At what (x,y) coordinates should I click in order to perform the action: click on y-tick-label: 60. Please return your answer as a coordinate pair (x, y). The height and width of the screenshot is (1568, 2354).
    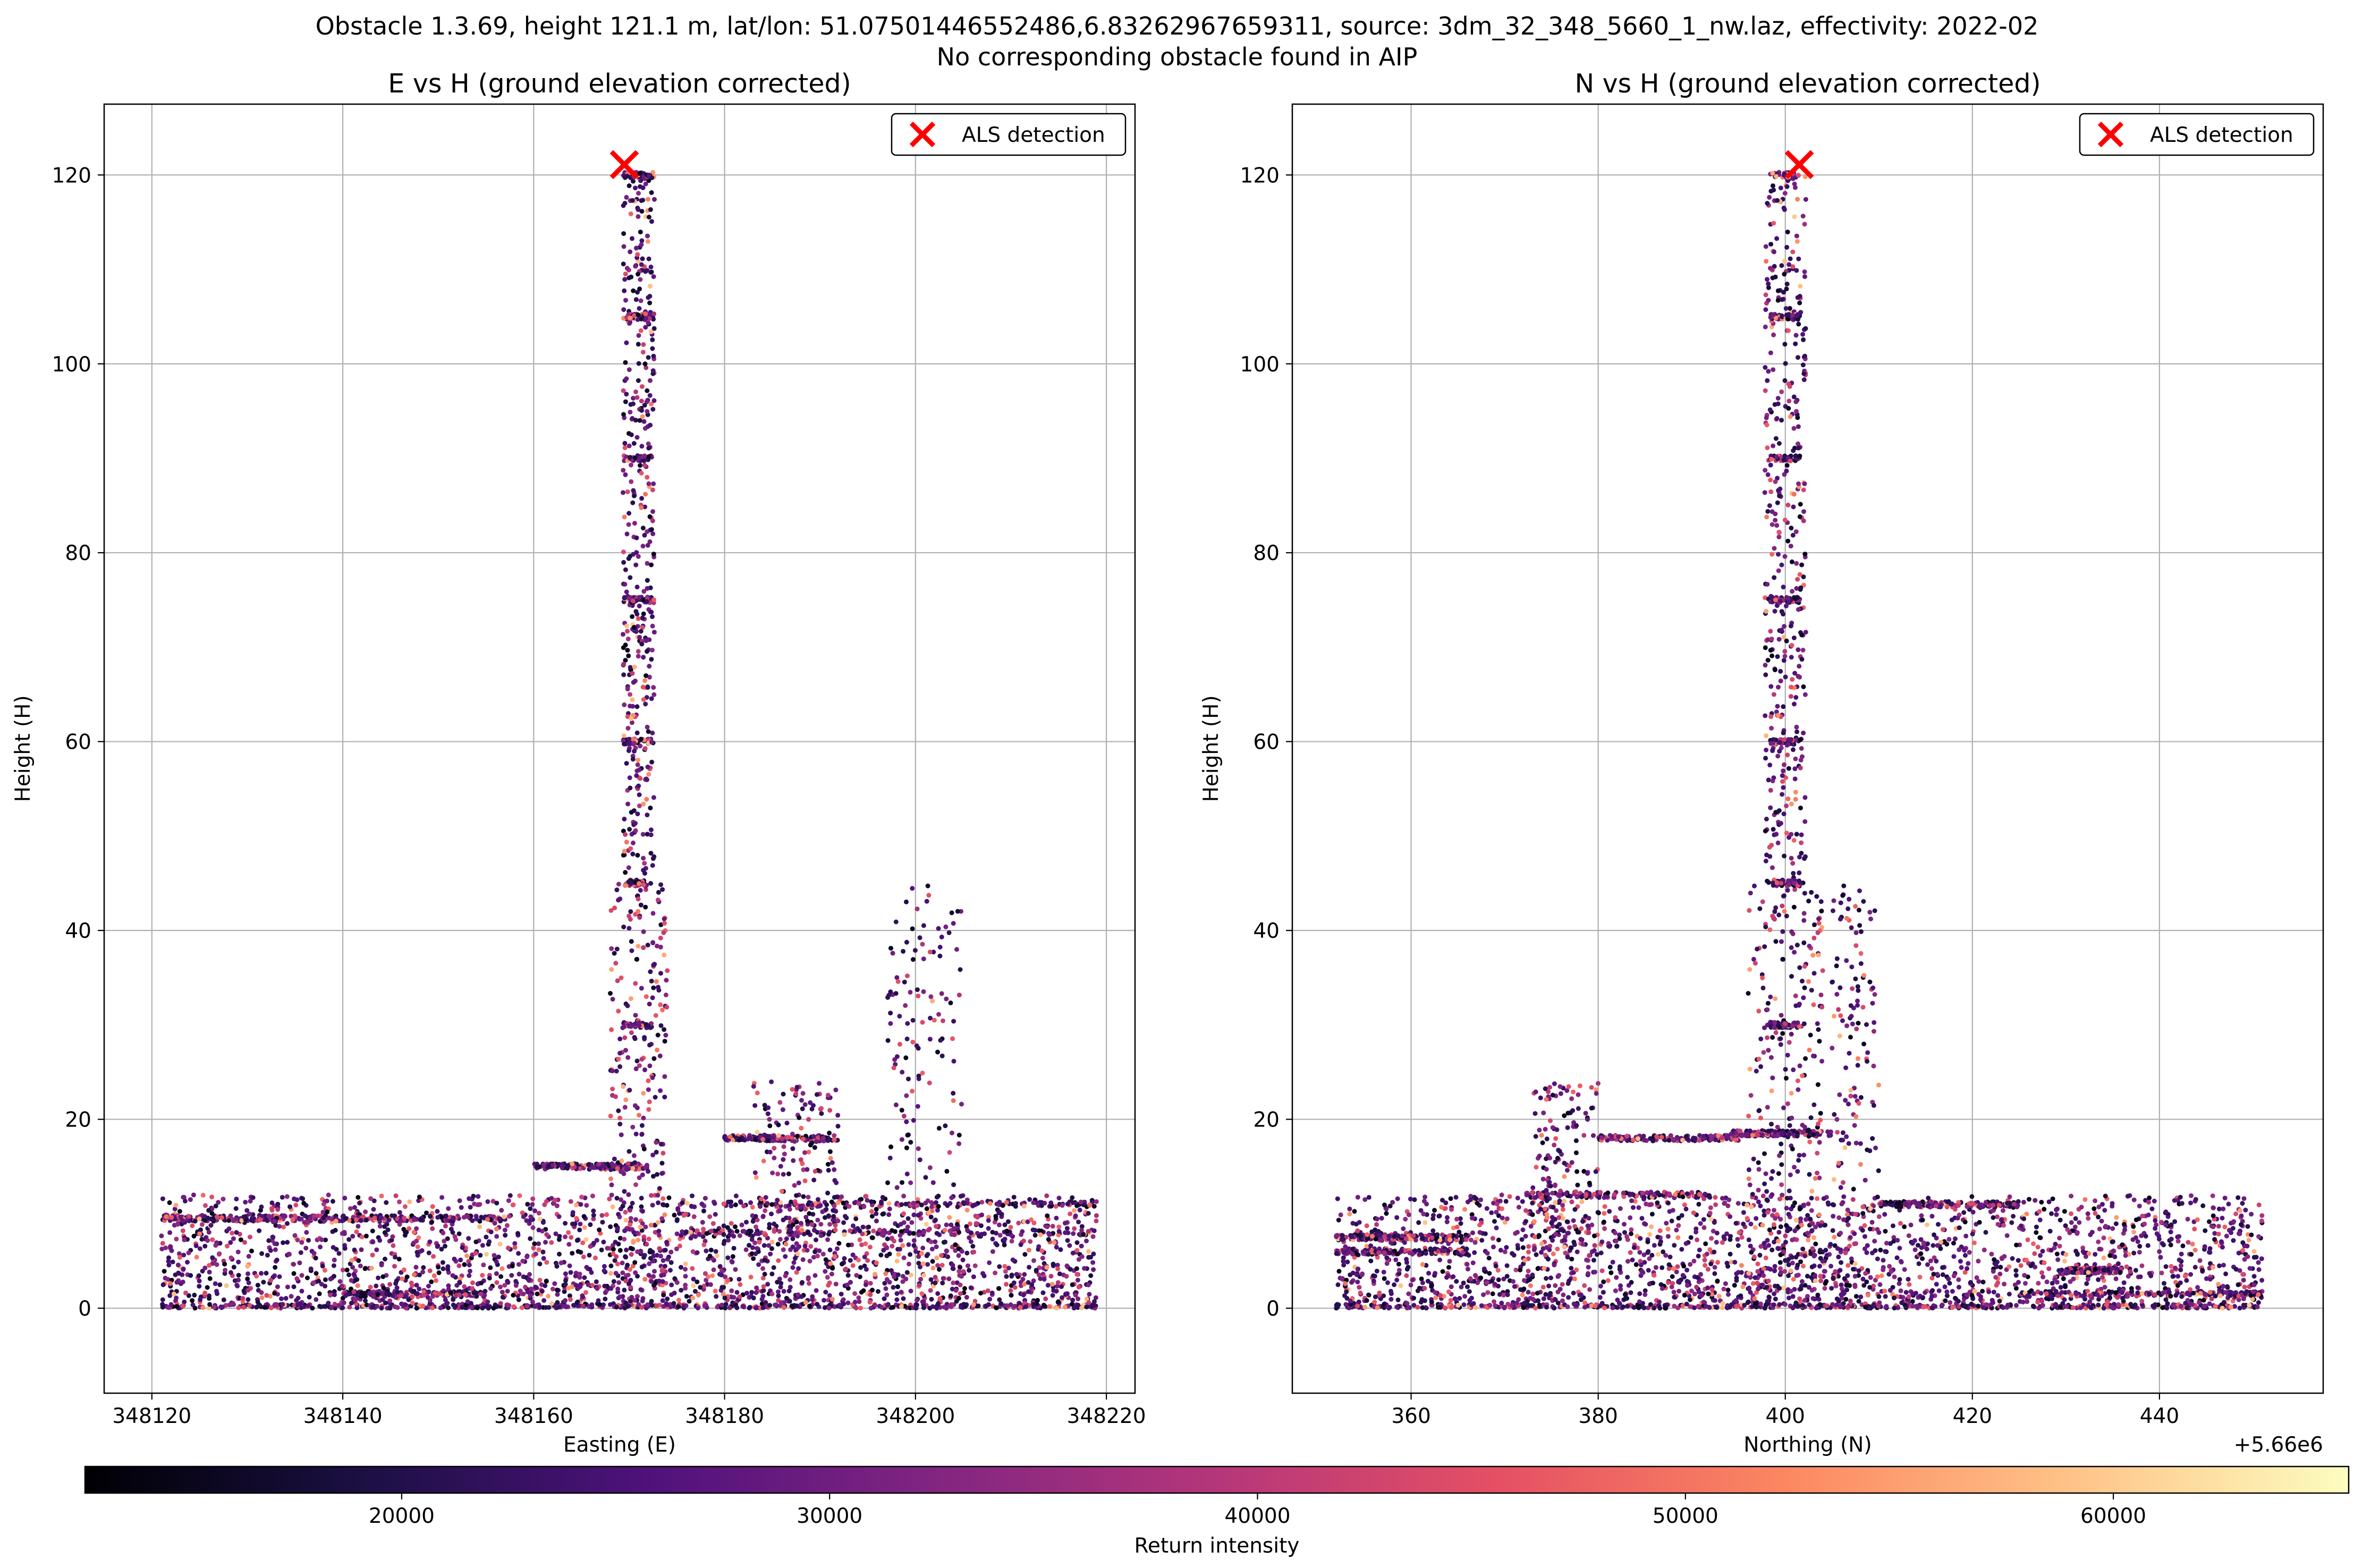
    Looking at the image, I should click on (78, 743).